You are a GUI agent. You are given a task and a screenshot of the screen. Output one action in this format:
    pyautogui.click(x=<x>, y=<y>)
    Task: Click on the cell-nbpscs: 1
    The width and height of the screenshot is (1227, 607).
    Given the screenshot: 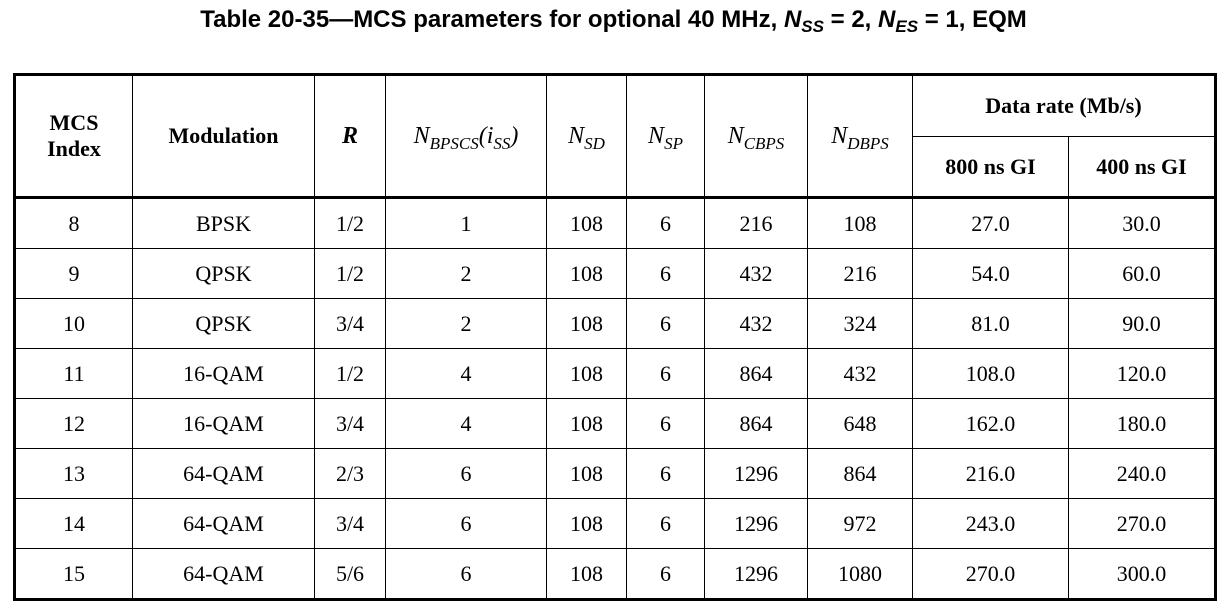 What is the action you would take?
    pyautogui.click(x=466, y=223)
    